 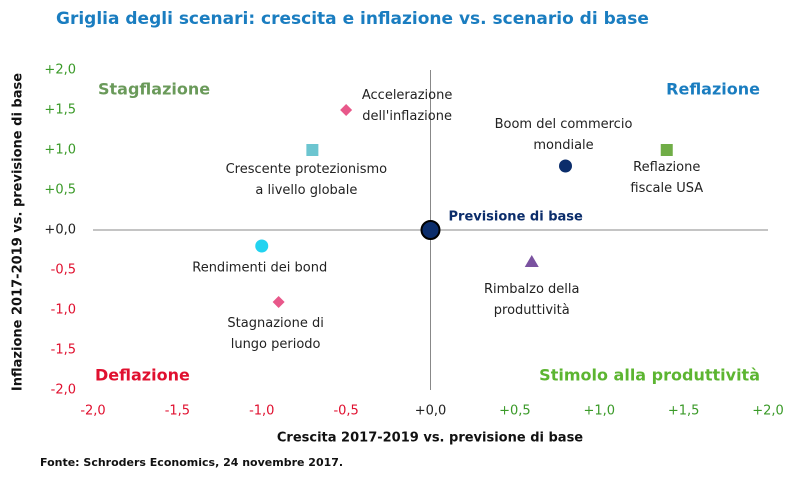 What do you see at coordinates (60, 70) in the screenshot?
I see `y-tick-label: +2,0` at bounding box center [60, 70].